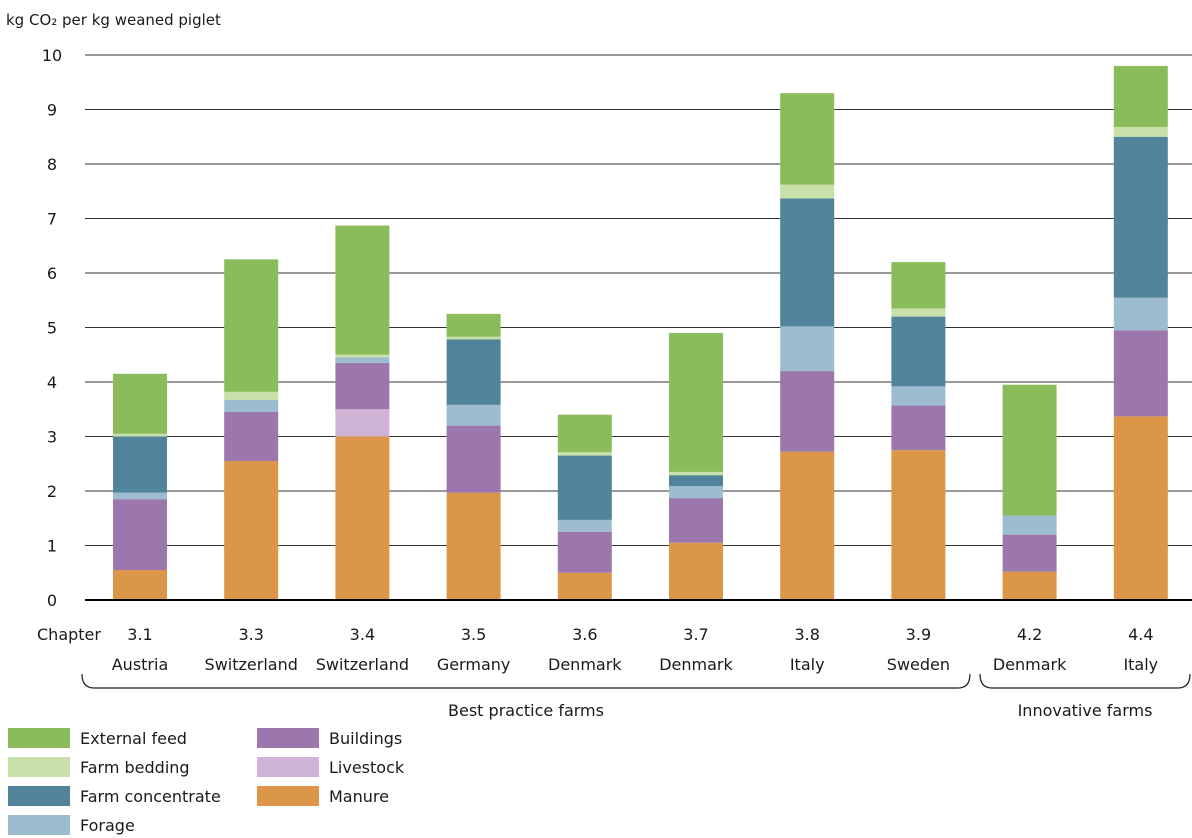 Image resolution: width=1192 pixels, height=838 pixels. I want to click on legend-label: Farm bedding, so click(135, 767).